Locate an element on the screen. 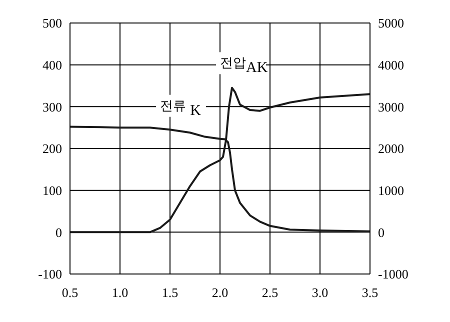  y2-tick-label: 2000 is located at coordinates (391, 148).